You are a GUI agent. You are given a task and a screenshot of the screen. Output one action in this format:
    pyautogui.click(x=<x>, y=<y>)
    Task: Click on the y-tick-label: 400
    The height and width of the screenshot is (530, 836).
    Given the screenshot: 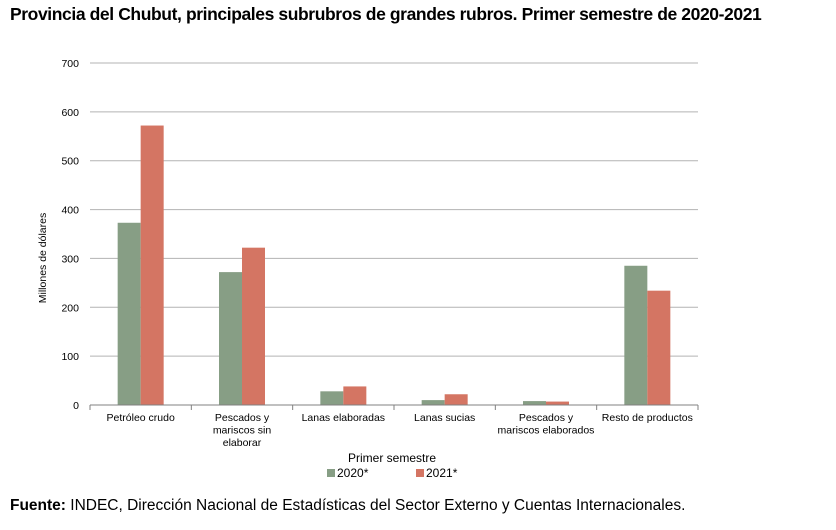 What is the action you would take?
    pyautogui.click(x=70, y=211)
    